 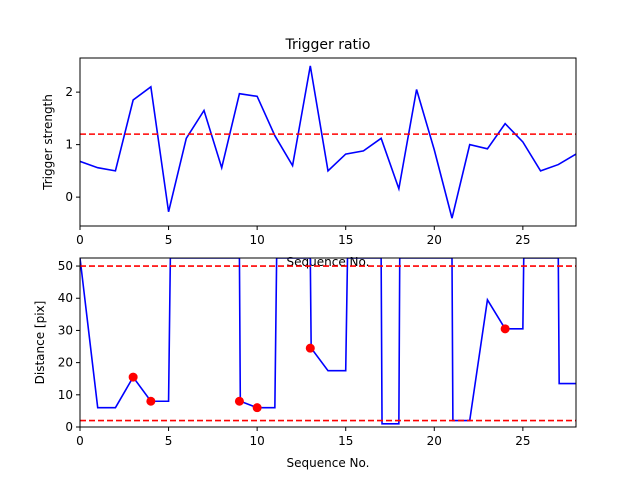 I want to click on y-axis-label: Distance [pix], so click(x=40, y=343).